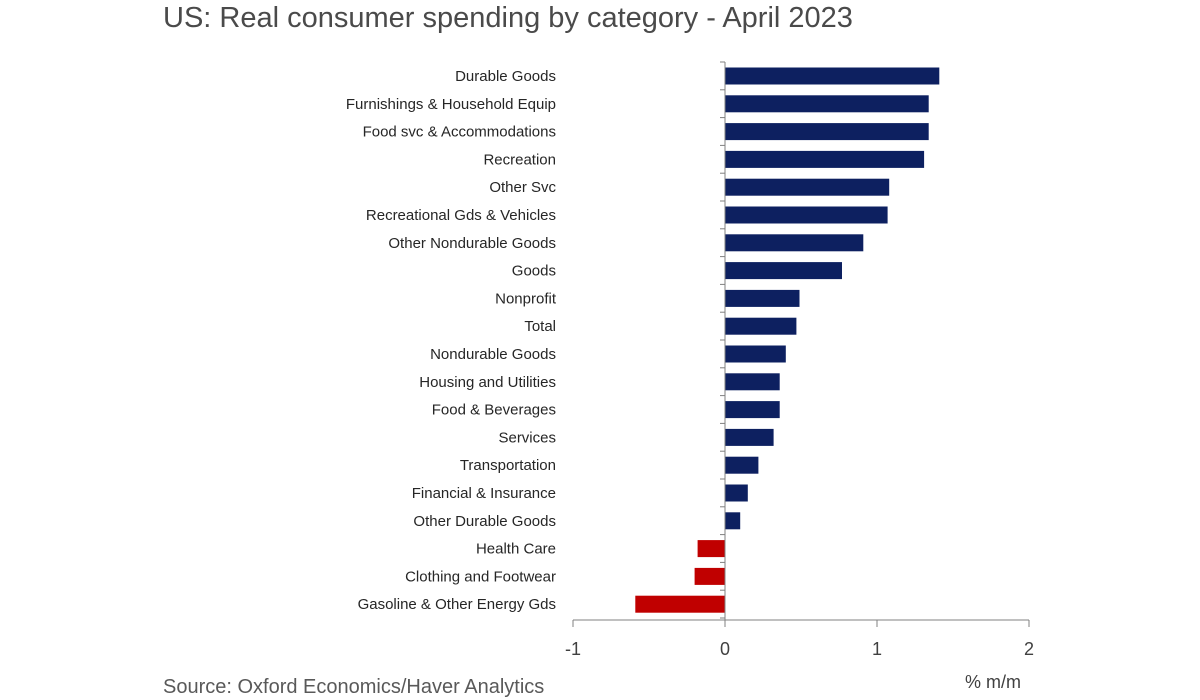 The width and height of the screenshot is (1200, 700). I want to click on category-label-goods: Goods, so click(534, 271).